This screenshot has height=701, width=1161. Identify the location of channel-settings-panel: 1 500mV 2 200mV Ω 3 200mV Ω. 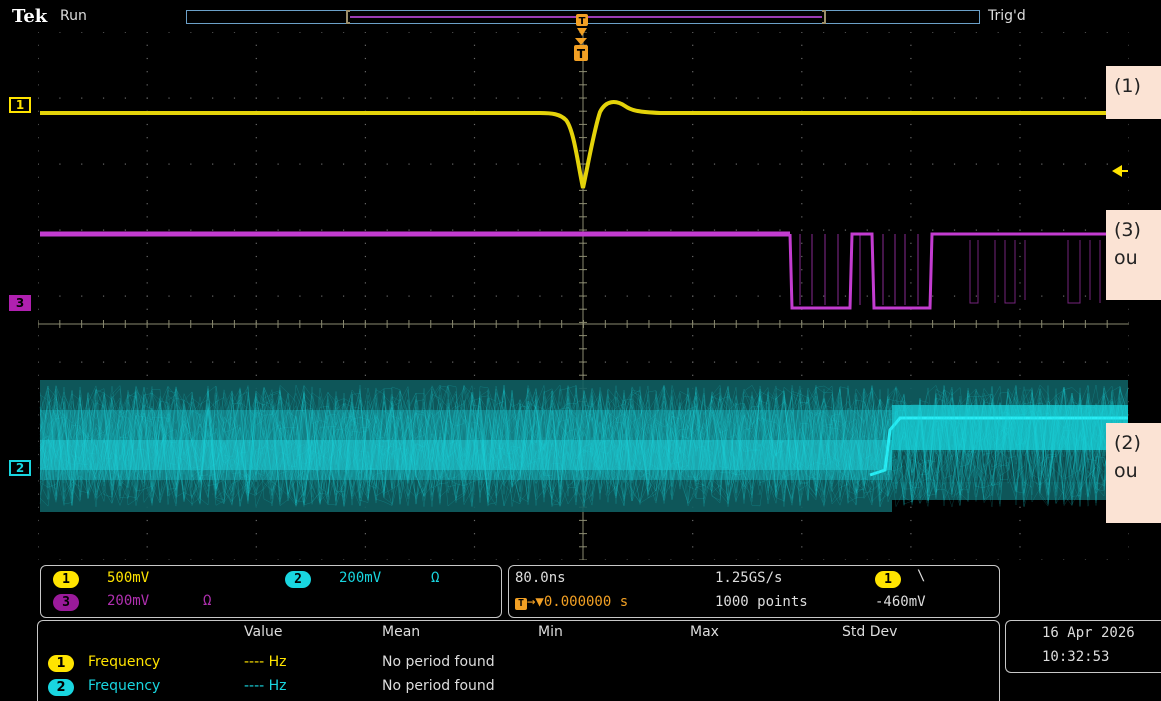
(271, 591).